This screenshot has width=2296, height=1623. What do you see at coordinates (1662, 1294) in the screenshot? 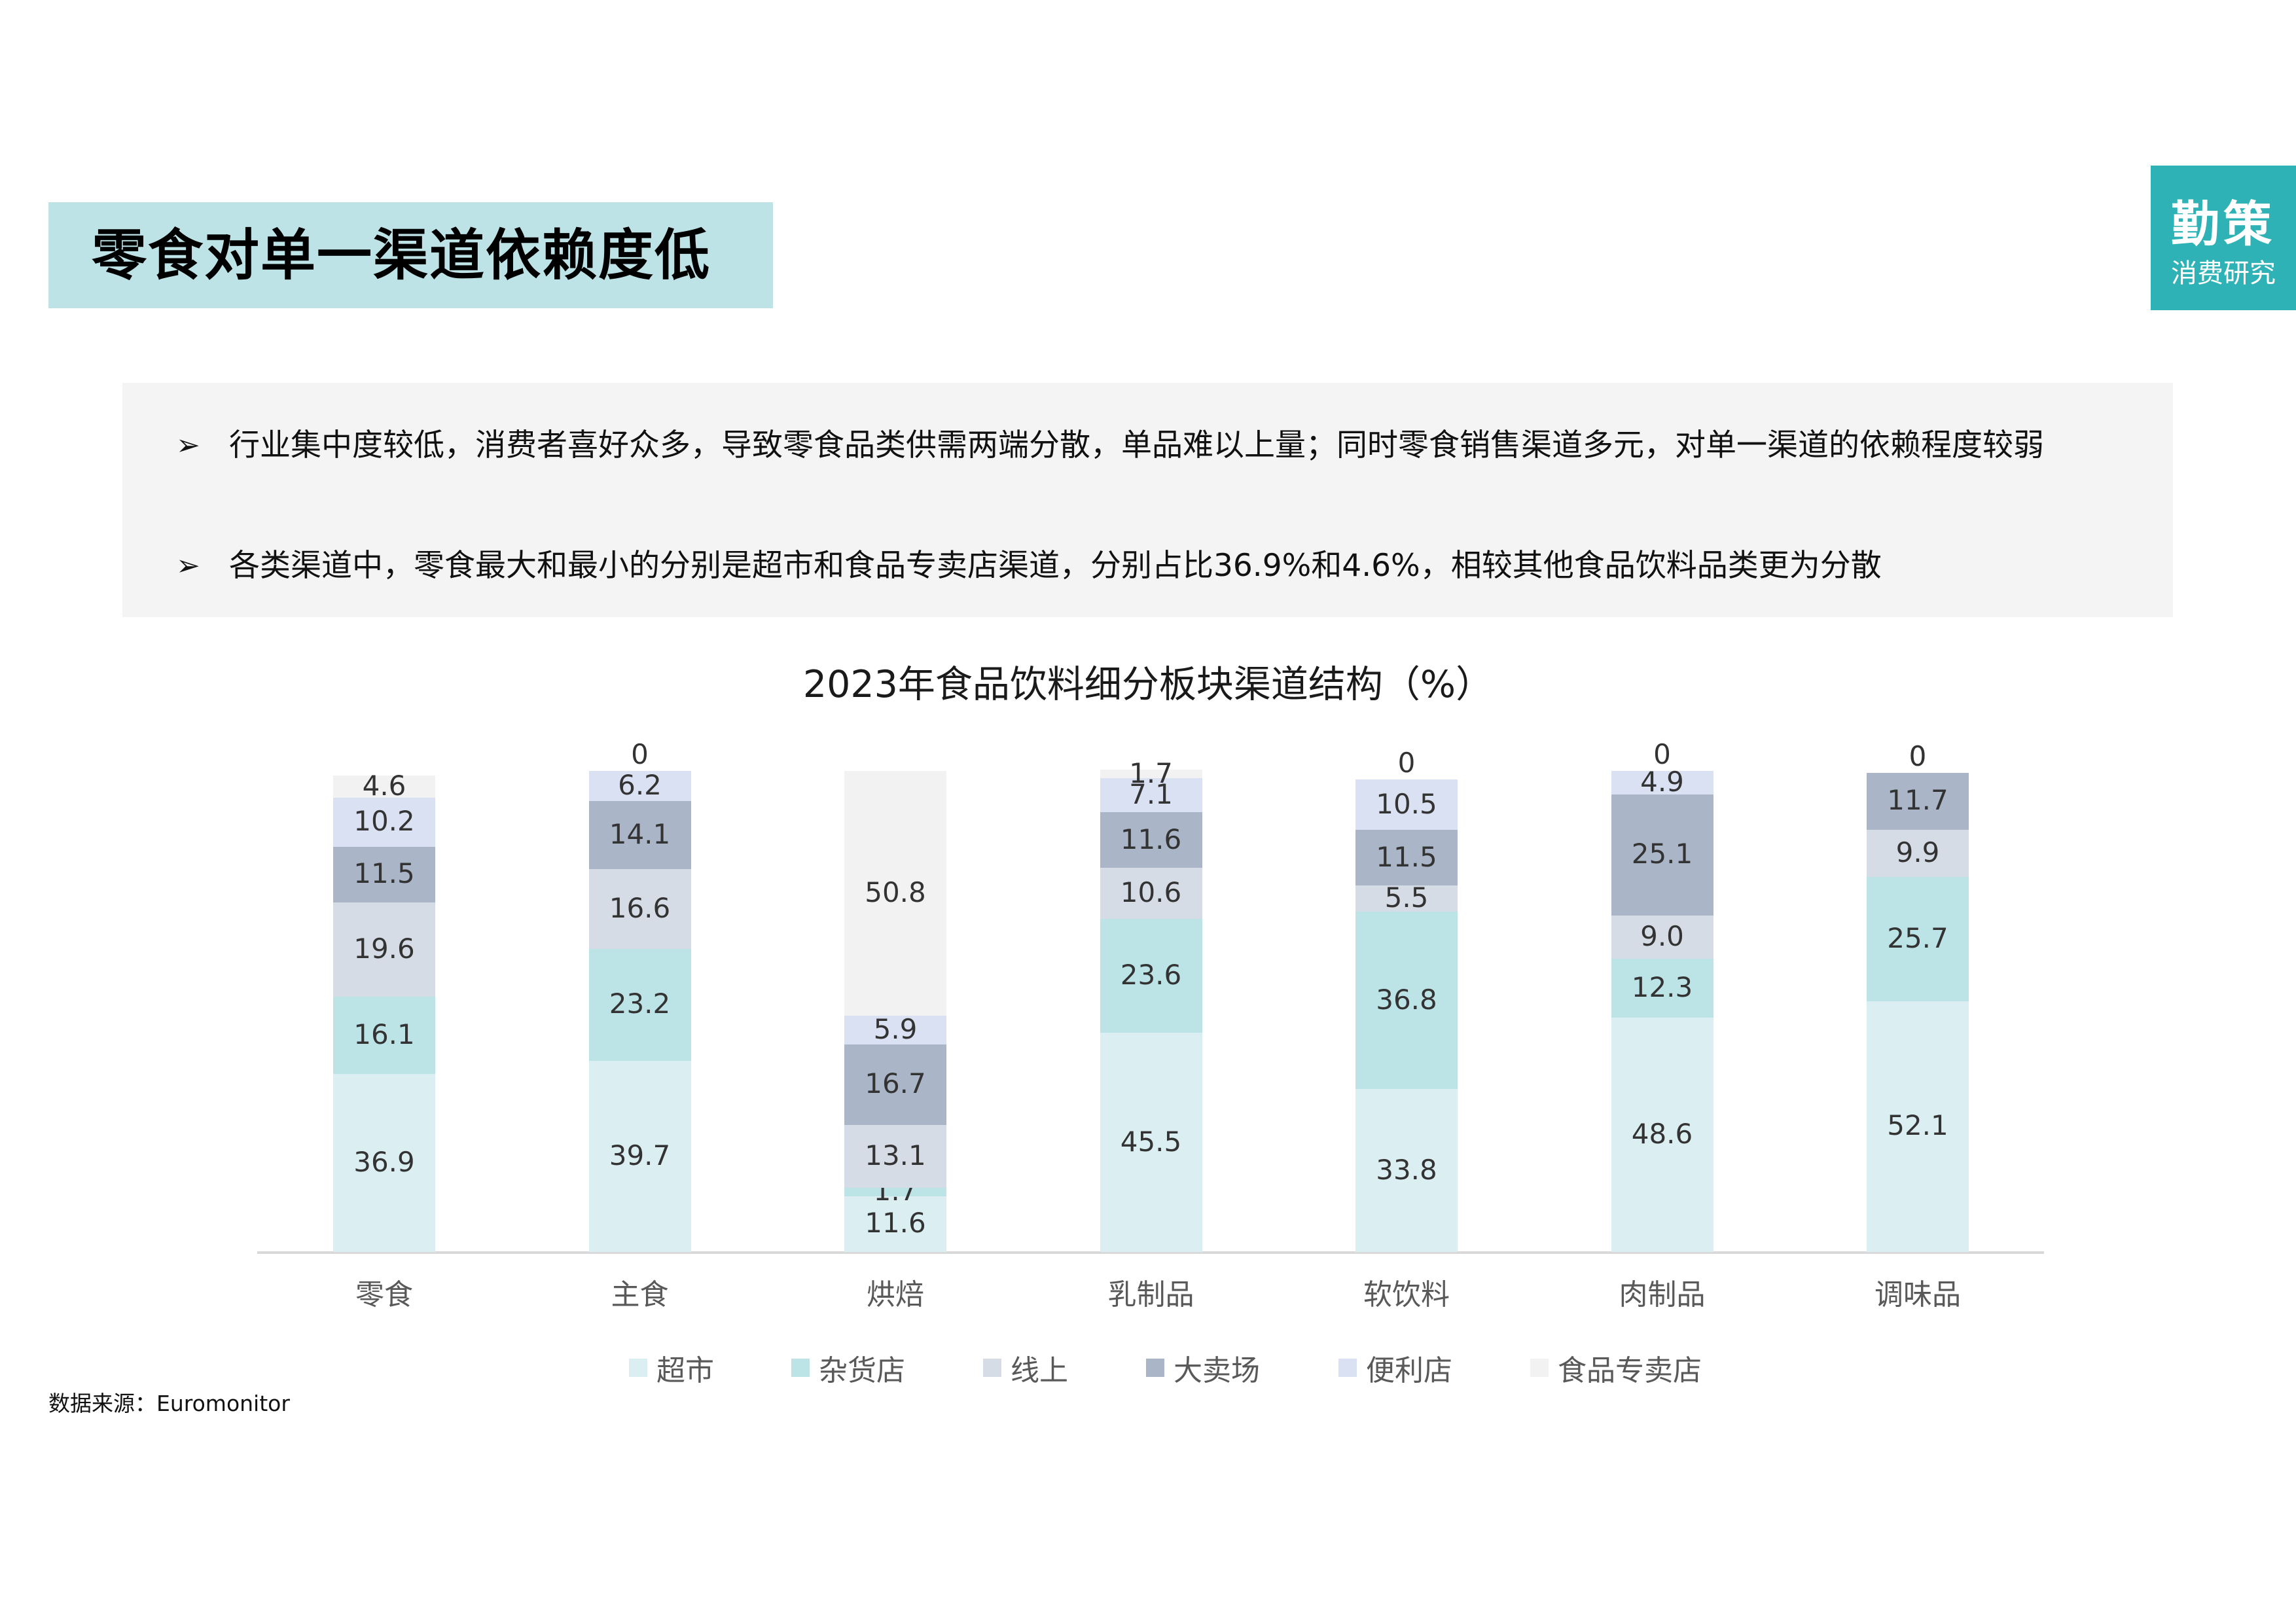
I see `x-axis-category-label: 肉制品` at bounding box center [1662, 1294].